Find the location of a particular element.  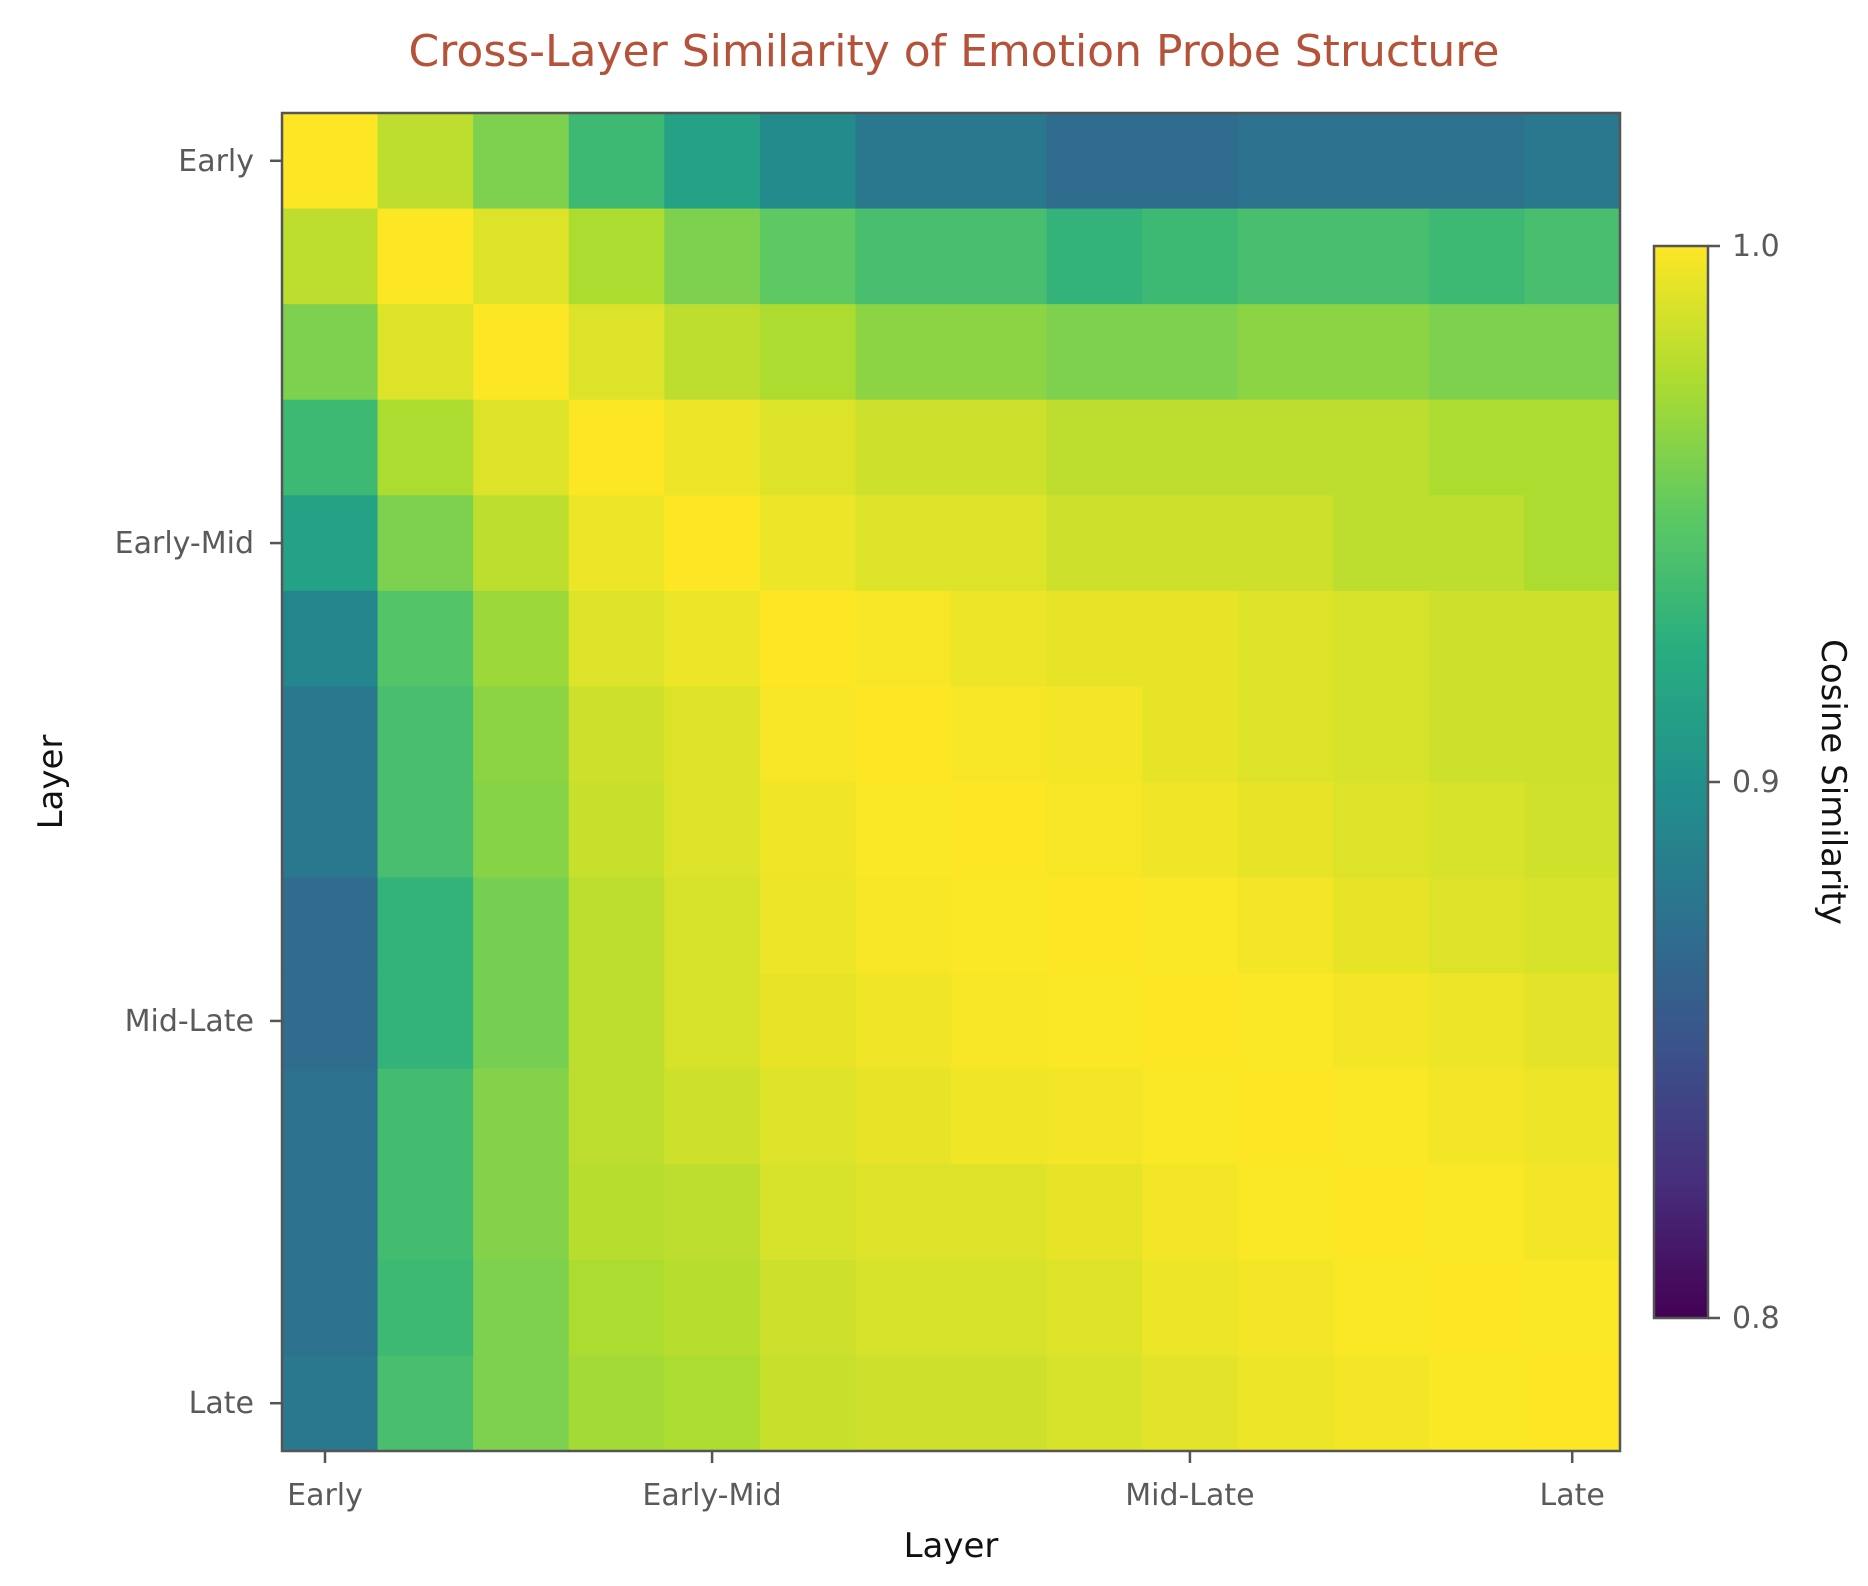

x-tick-label: Late is located at coordinates (1572, 1495).